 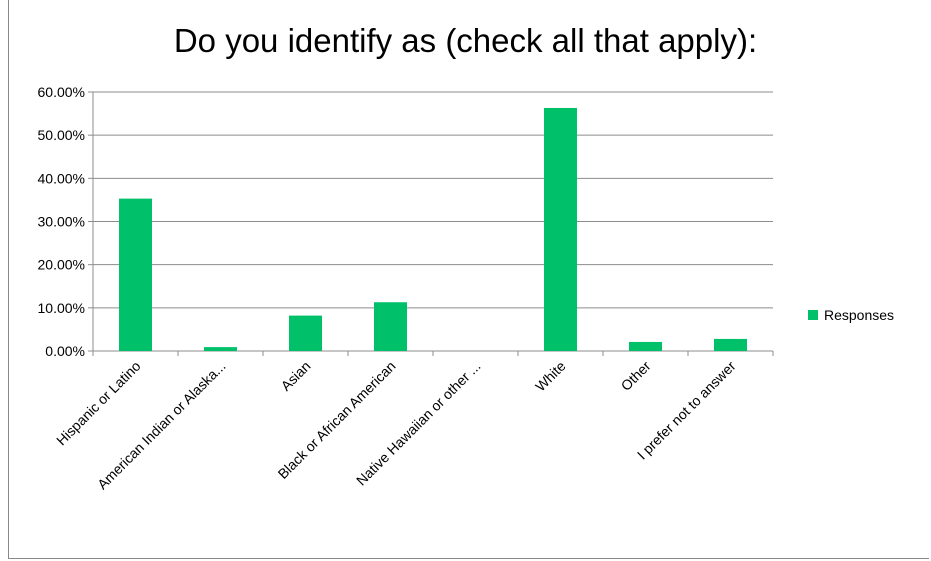 What do you see at coordinates (61, 308) in the screenshot?
I see `y-tick-label: 10.00%` at bounding box center [61, 308].